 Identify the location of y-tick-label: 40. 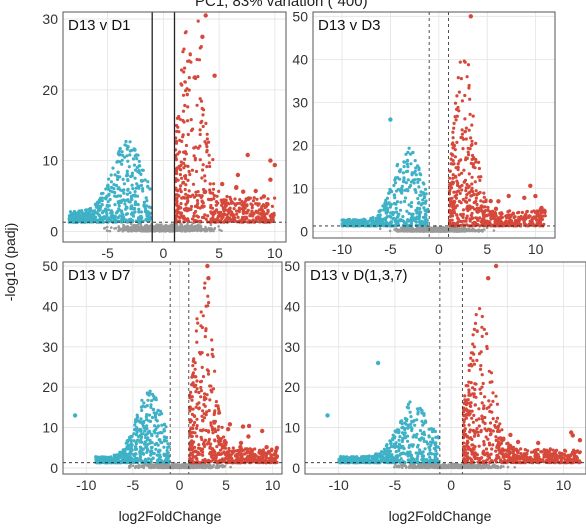
(300, 59).